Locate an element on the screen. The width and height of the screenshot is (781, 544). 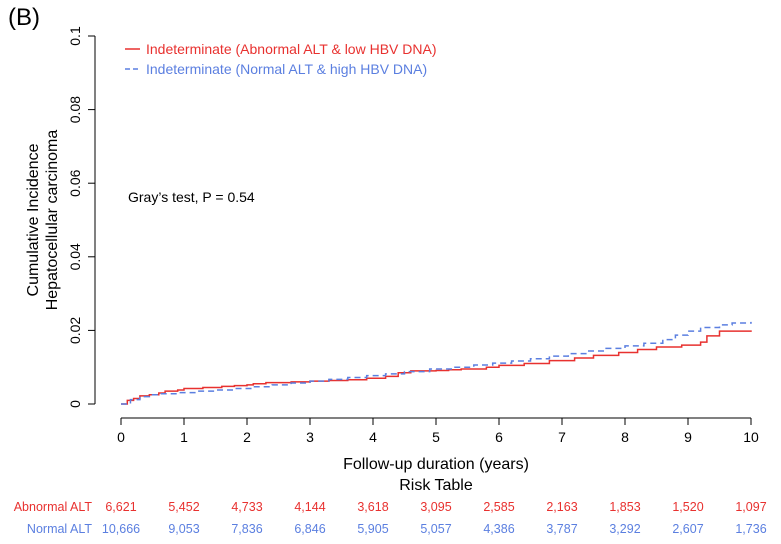
x-tick-label: 6 is located at coordinates (499, 437).